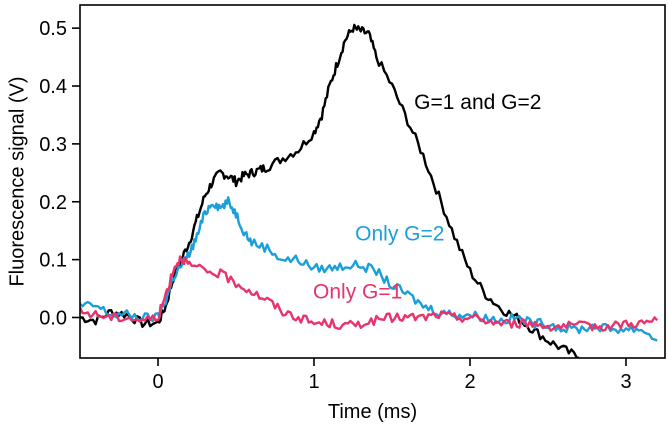 This screenshot has width=668, height=428. I want to click on x-tick-label: 2, so click(469, 382).